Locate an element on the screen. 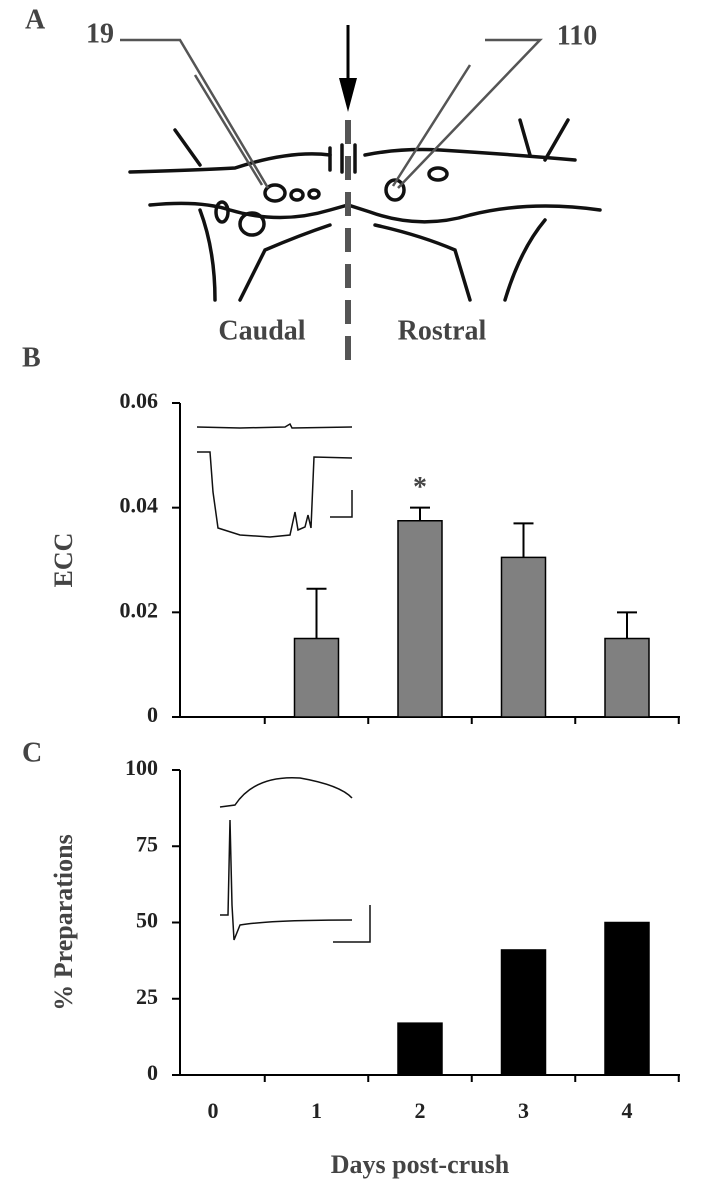  x-tick-label: 1 is located at coordinates (316, 1110).